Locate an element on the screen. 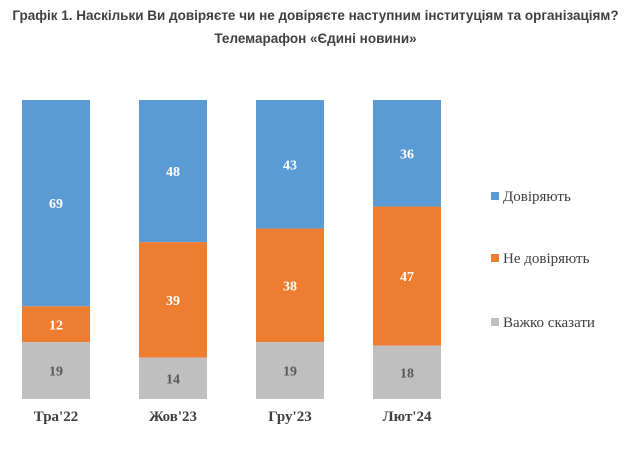  data-label: 69 is located at coordinates (56, 204).